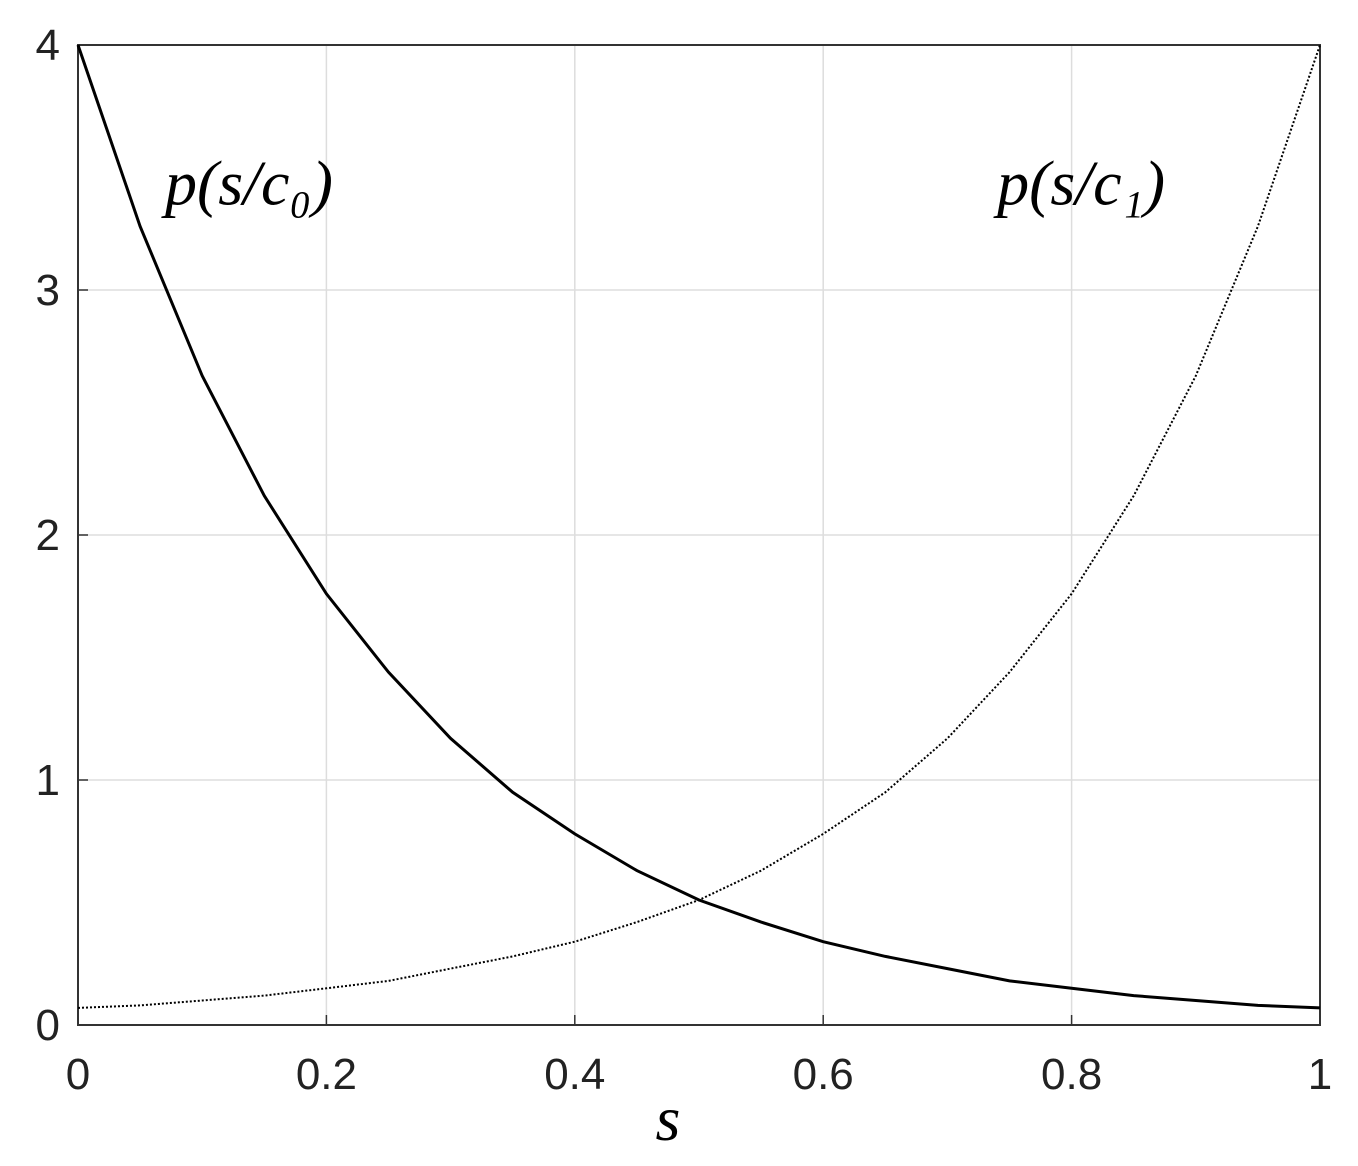  What do you see at coordinates (823, 1074) in the screenshot?
I see `x-tick-label: 0.6` at bounding box center [823, 1074].